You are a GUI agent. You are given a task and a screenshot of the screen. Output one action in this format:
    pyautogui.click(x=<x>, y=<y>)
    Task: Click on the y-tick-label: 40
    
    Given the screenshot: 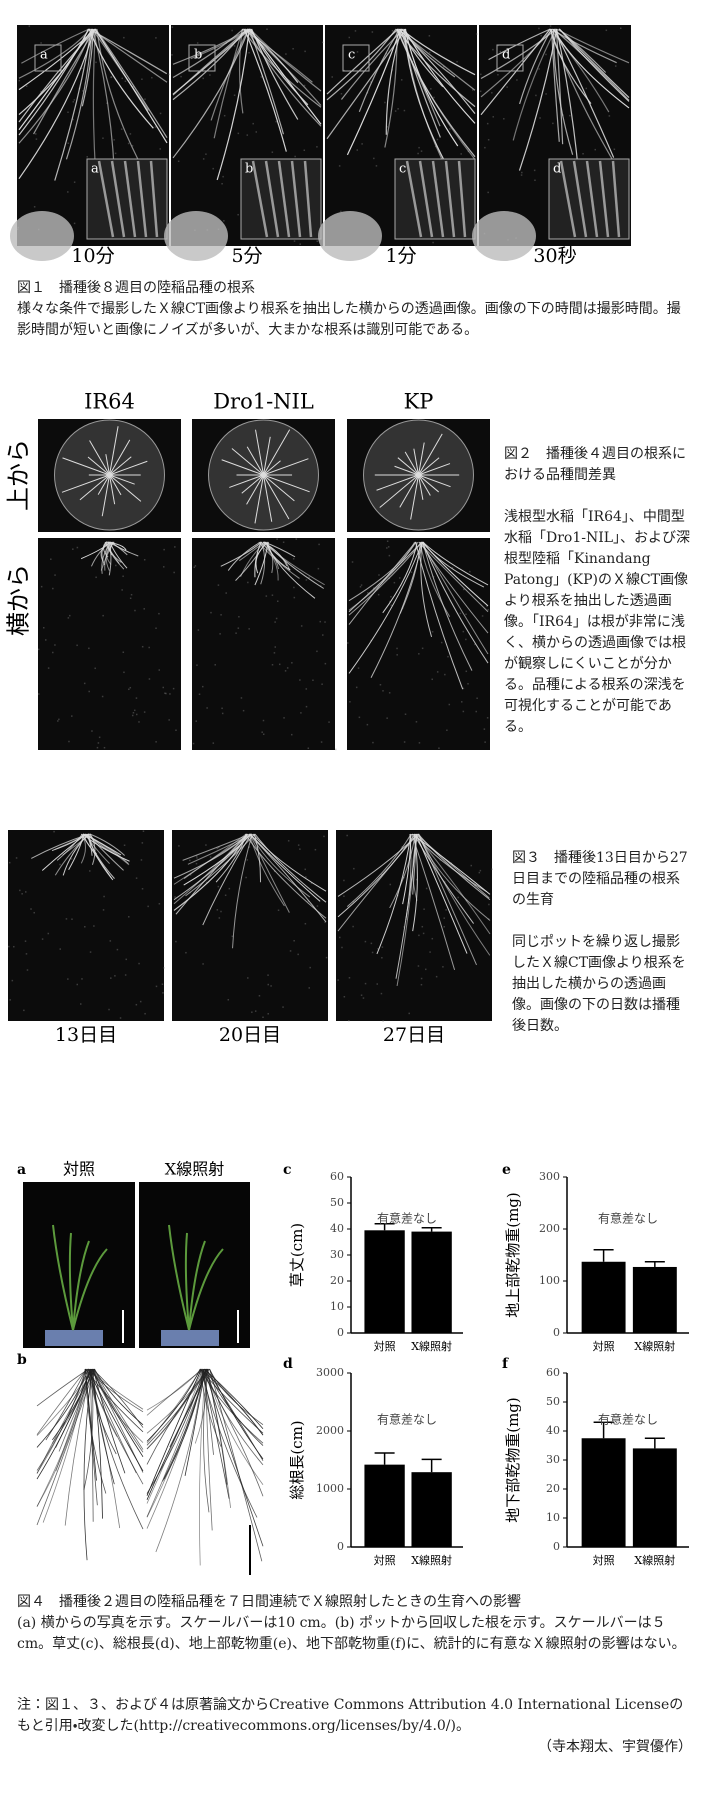 What is the action you would take?
    pyautogui.click(x=553, y=1430)
    